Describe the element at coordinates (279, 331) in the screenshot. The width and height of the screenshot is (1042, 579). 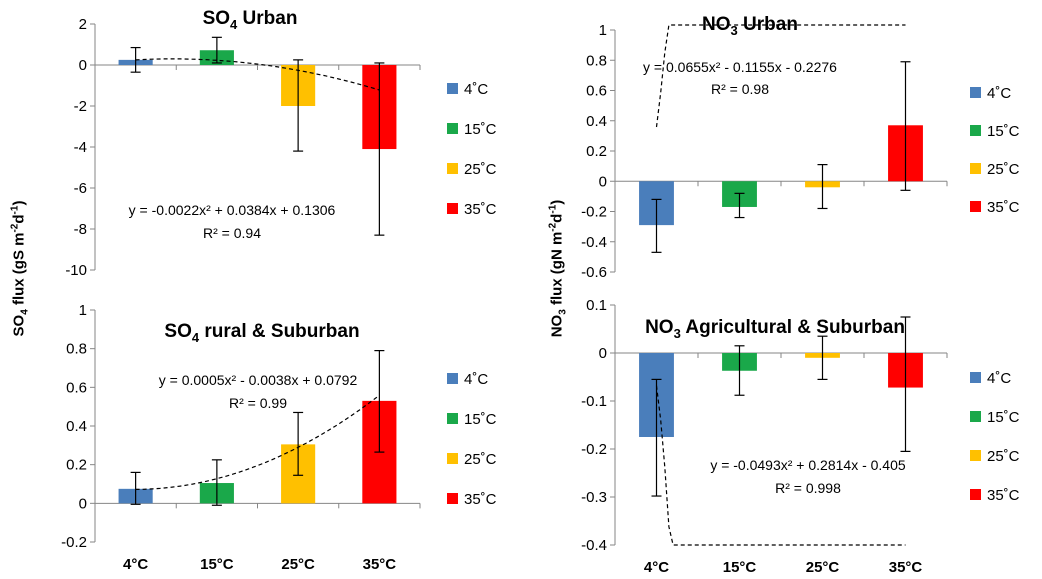
I see `chart-title-rest: rural & Suburban` at that location.